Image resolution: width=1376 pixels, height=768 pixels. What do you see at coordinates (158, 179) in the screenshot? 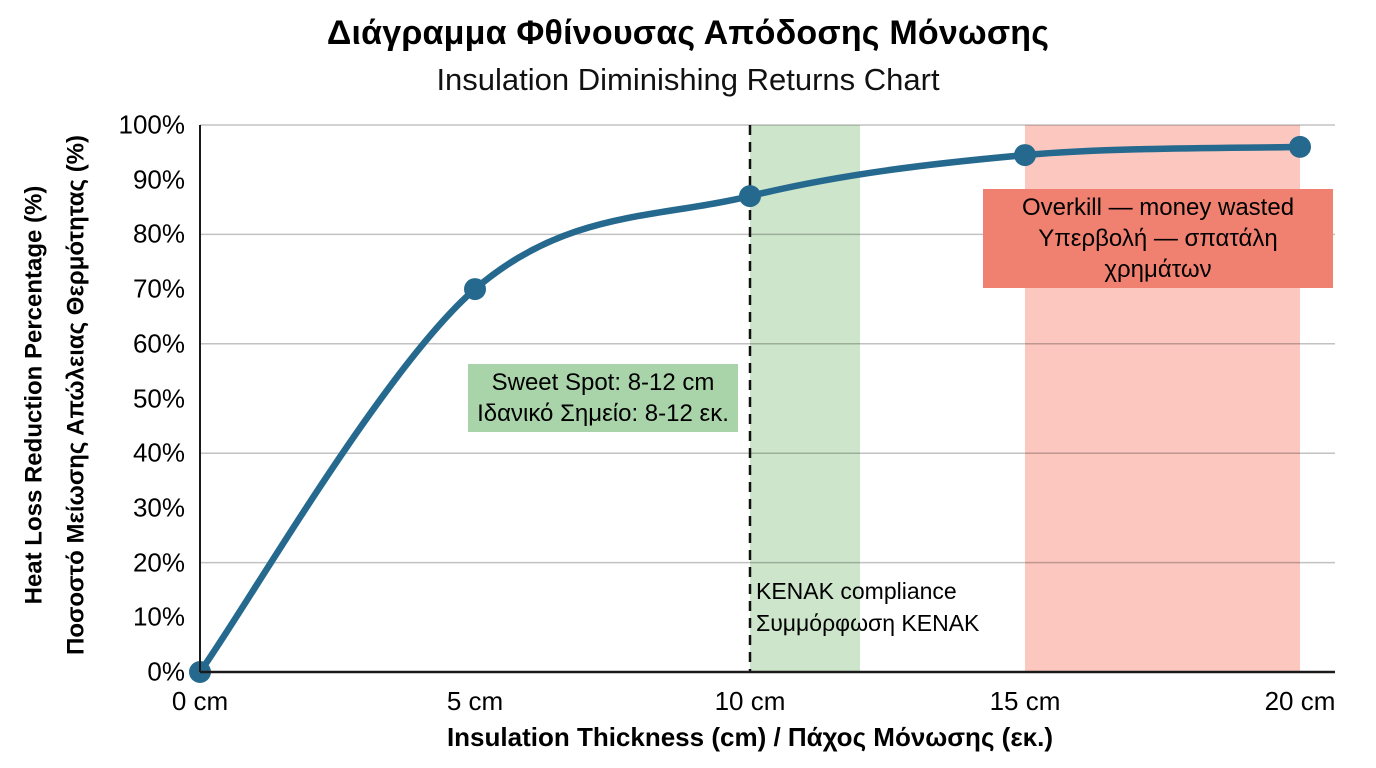
I see `y-tick-label: 90%` at bounding box center [158, 179].